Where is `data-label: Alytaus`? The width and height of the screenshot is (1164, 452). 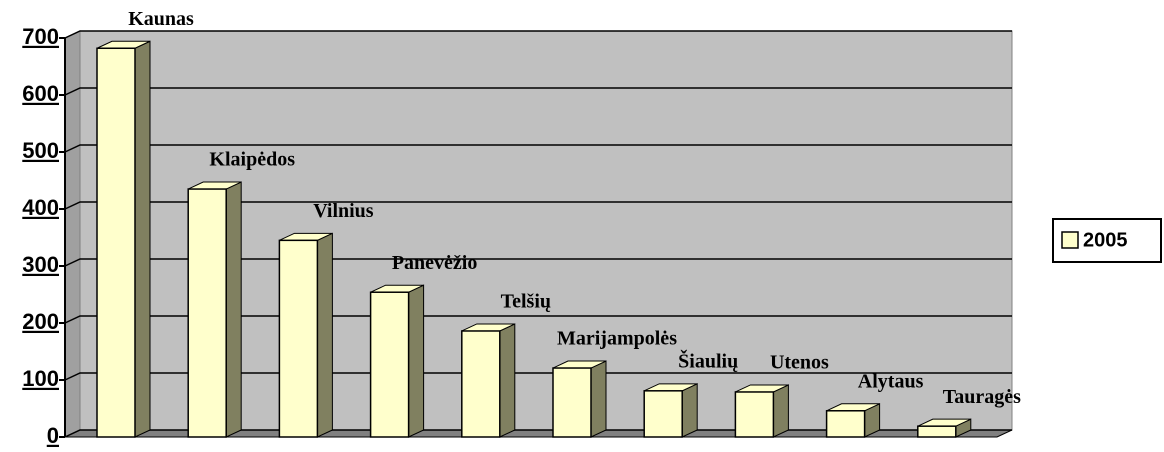 data-label: Alytaus is located at coordinates (891, 381).